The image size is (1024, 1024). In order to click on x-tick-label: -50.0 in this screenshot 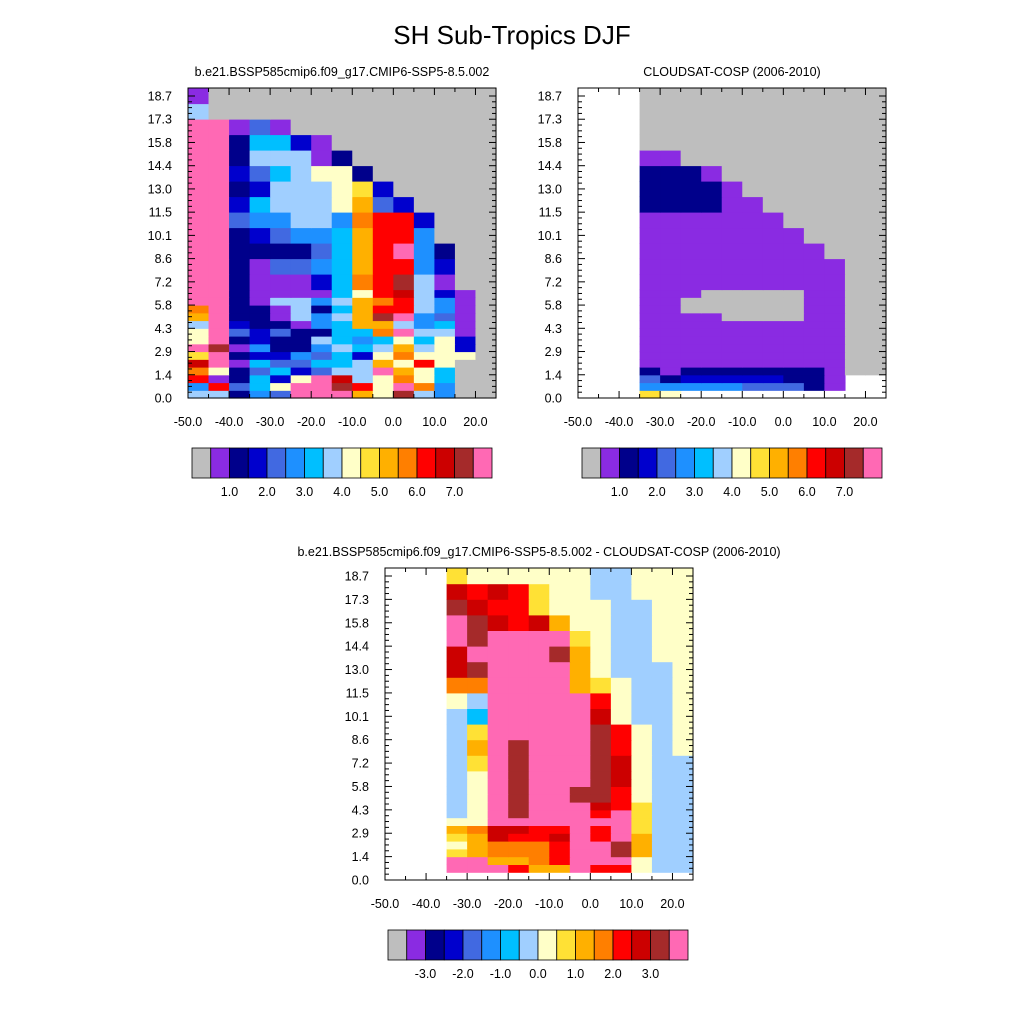, I will do `click(188, 422)`.